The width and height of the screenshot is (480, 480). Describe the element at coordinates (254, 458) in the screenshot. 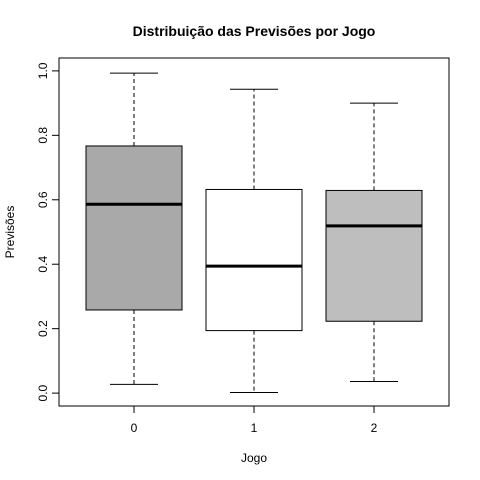

I see `x-axis-label: Jogo` at that location.